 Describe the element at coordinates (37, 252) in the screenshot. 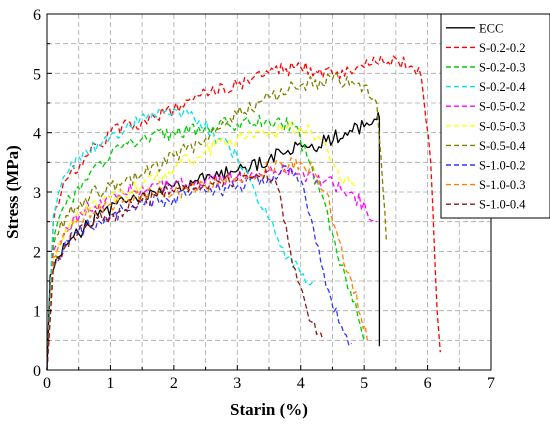

I see `y-tick-label: 2` at that location.